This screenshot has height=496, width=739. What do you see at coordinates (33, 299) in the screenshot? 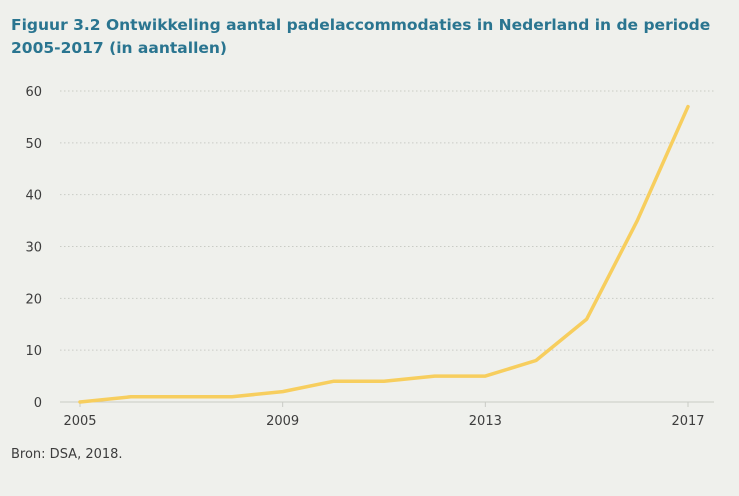
I see `y-tick-label: 20` at bounding box center [33, 299].